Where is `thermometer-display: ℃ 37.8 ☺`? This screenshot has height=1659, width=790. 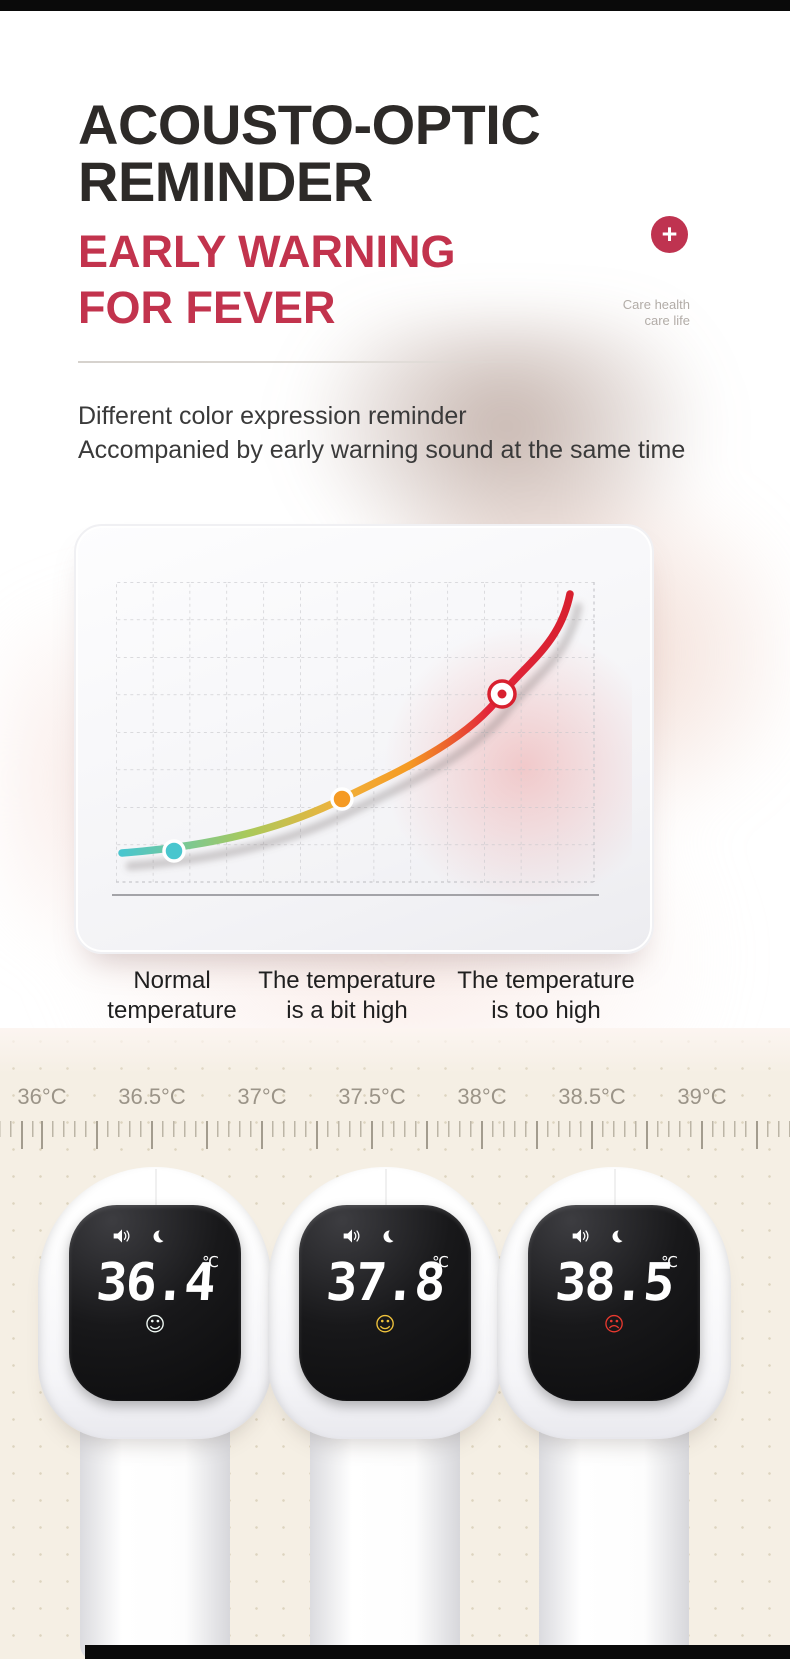 thermometer-display: ℃ 37.8 ☺ is located at coordinates (385, 1303).